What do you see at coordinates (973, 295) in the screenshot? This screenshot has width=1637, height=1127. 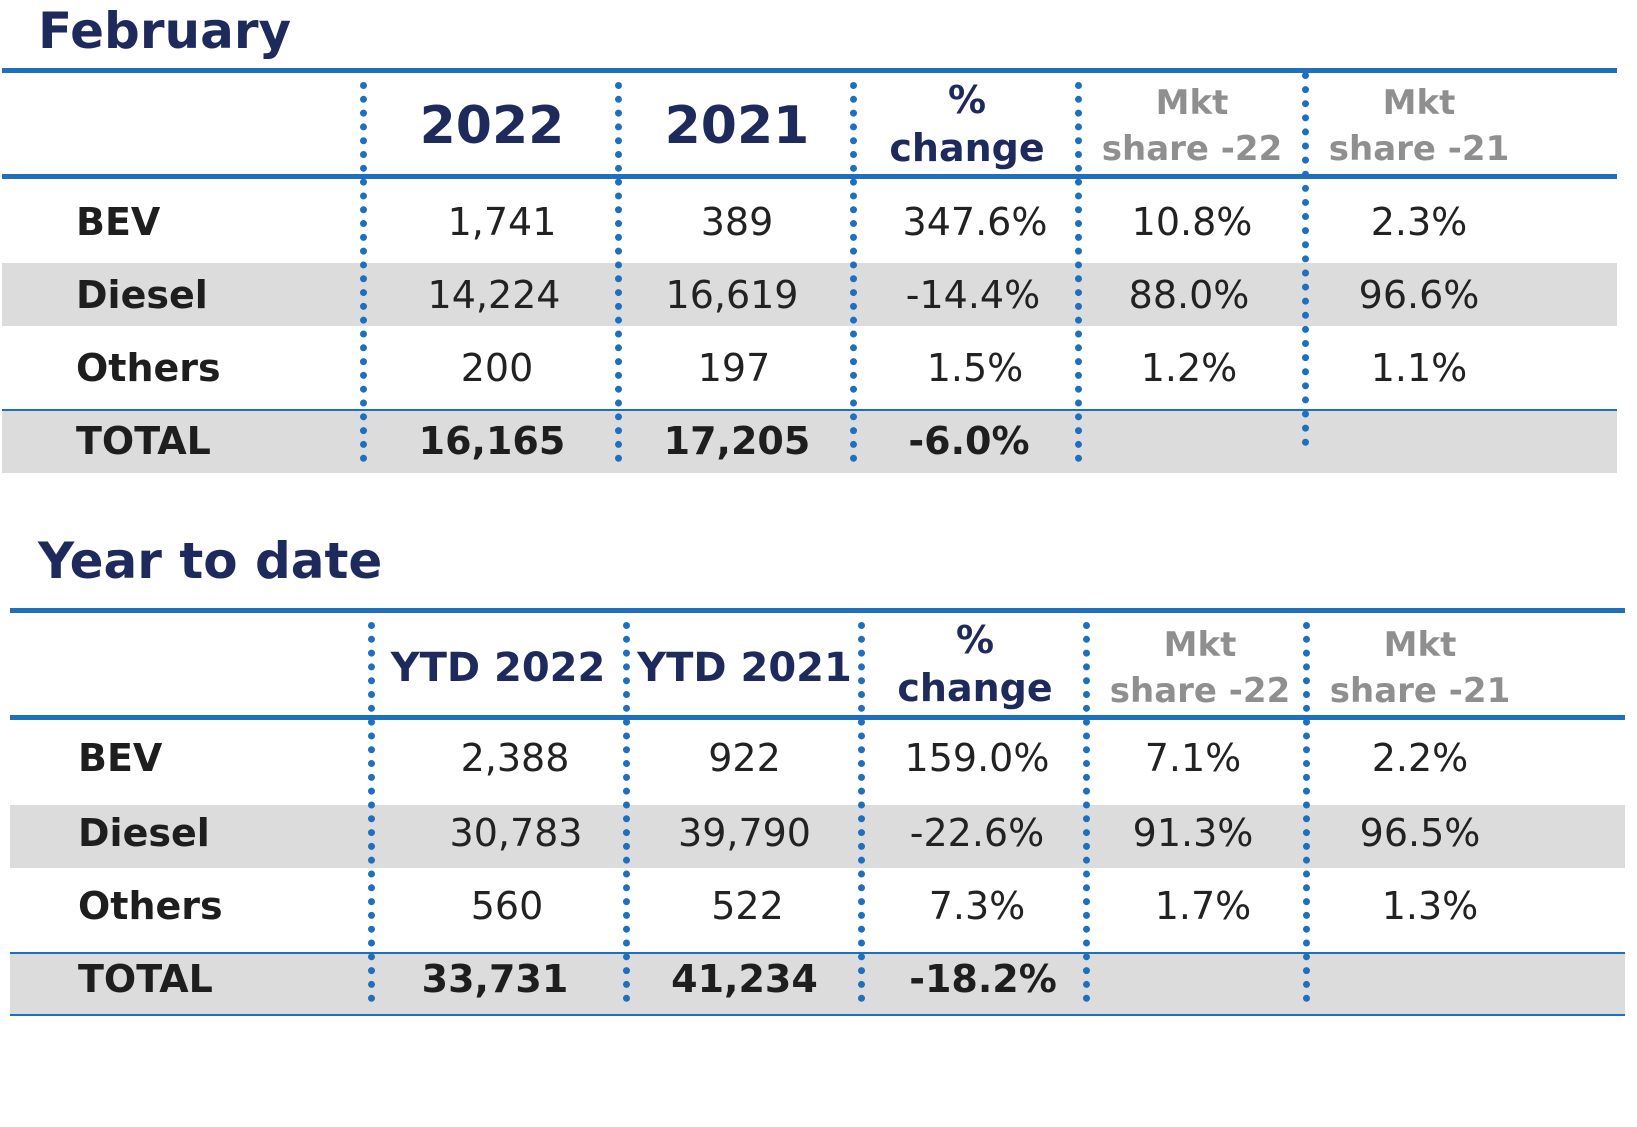 I see `table-cell: -14.4%` at bounding box center [973, 295].